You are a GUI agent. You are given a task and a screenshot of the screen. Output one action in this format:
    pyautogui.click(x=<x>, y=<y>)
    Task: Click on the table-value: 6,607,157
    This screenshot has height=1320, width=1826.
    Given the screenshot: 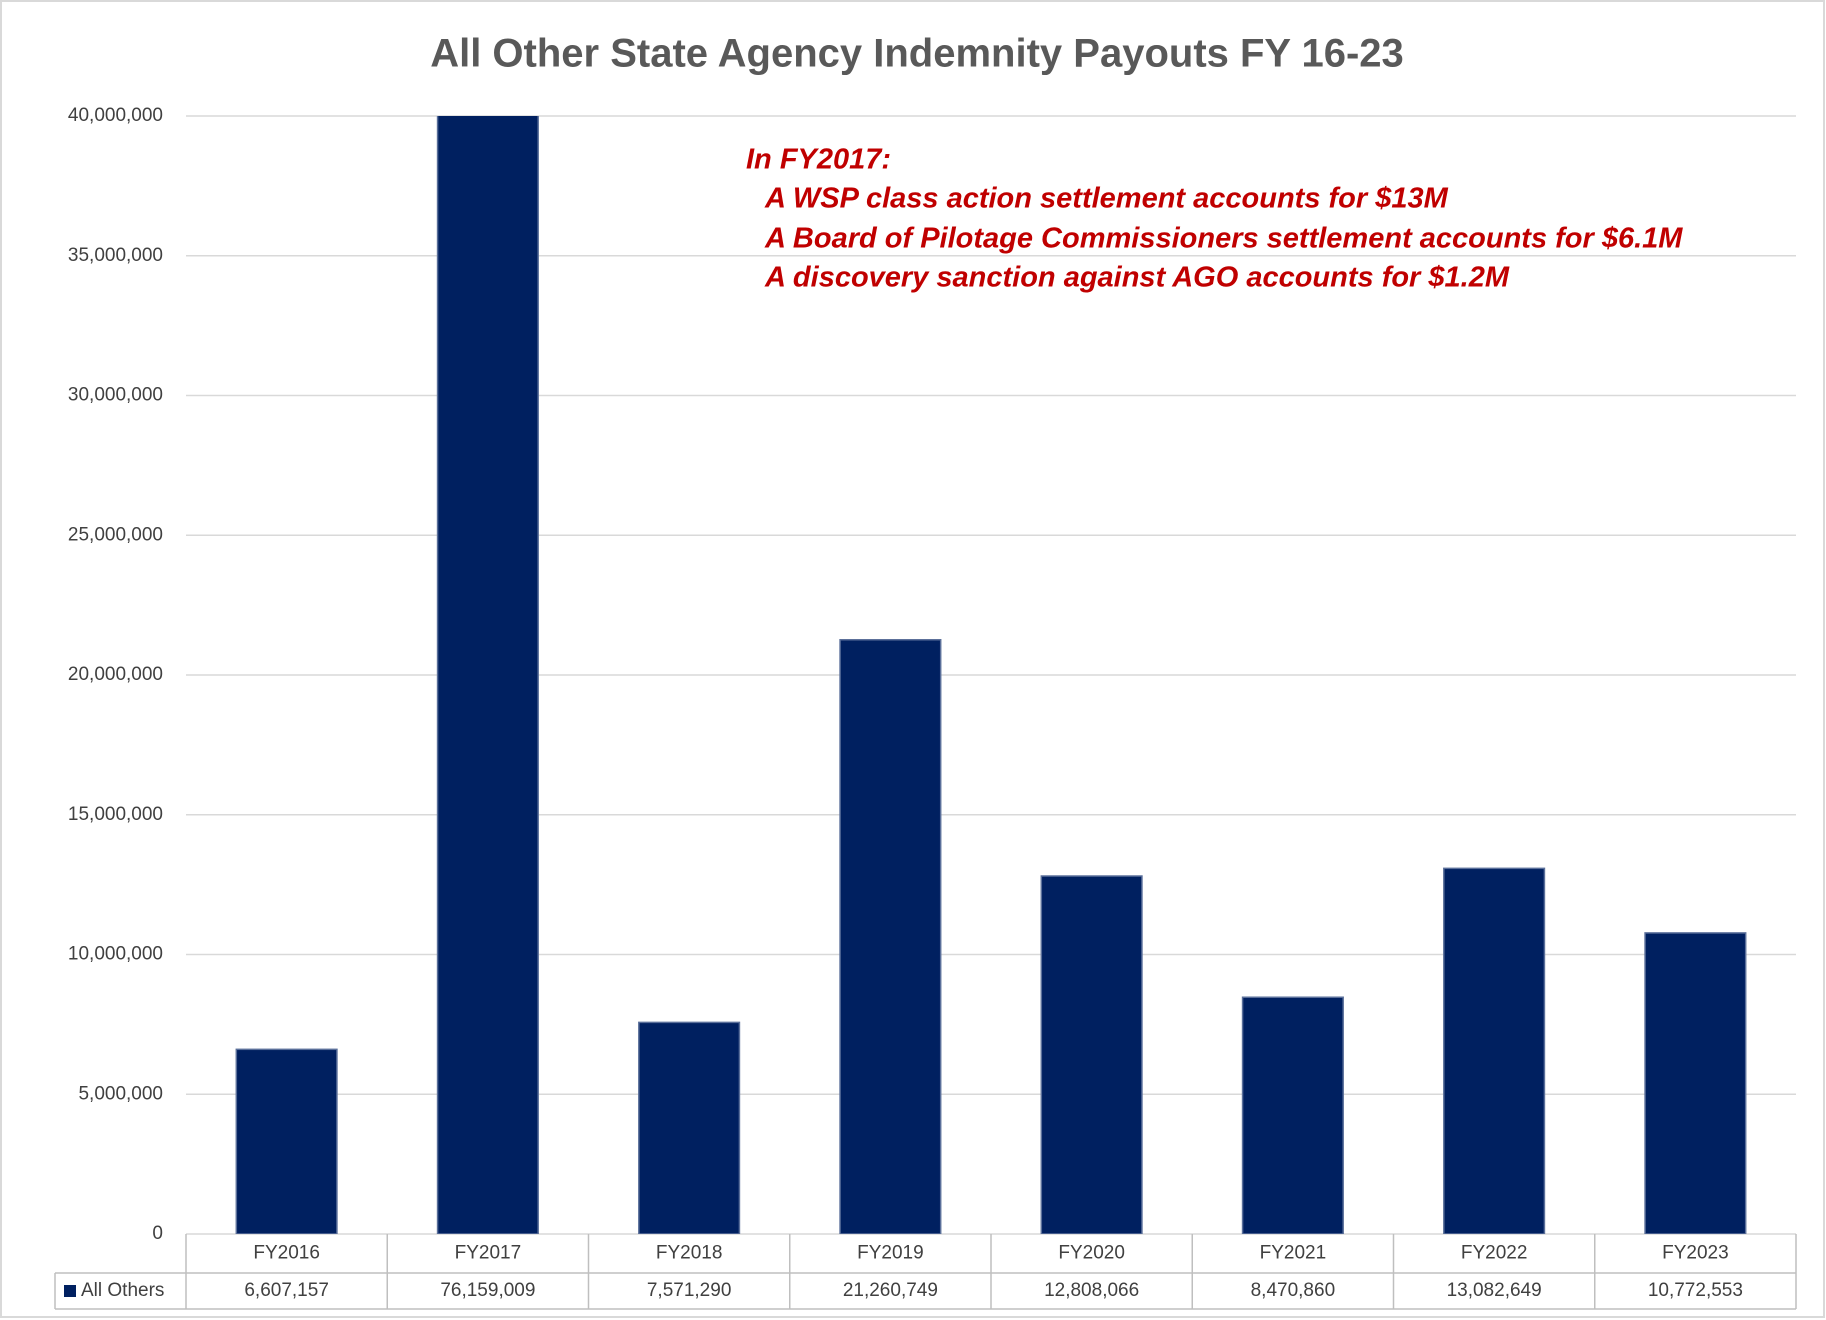 What is the action you would take?
    pyautogui.click(x=286, y=1290)
    